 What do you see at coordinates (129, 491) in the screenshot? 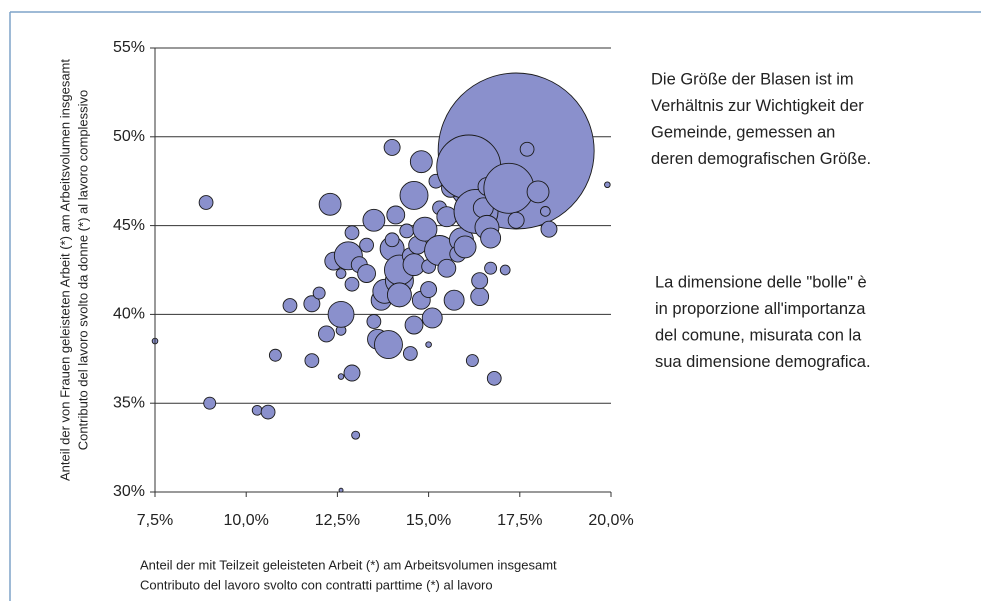
I see `y-tick-label: 30%` at bounding box center [129, 491].